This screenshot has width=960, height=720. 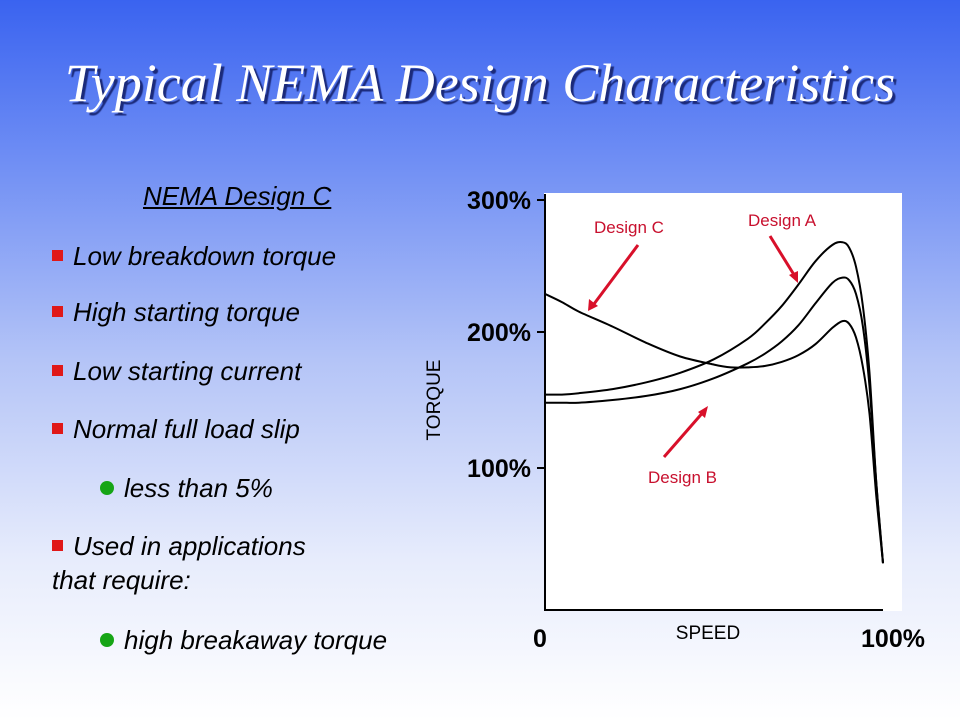 I want to click on series-line-design-c, so click(x=714, y=428).